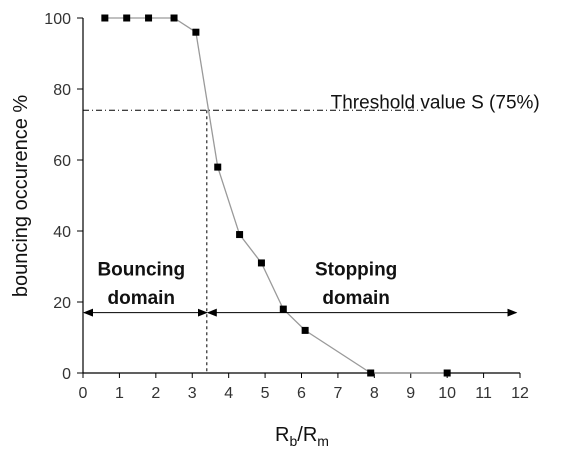  Describe the element at coordinates (83, 393) in the screenshot. I see `x-tick-label: 0` at that location.